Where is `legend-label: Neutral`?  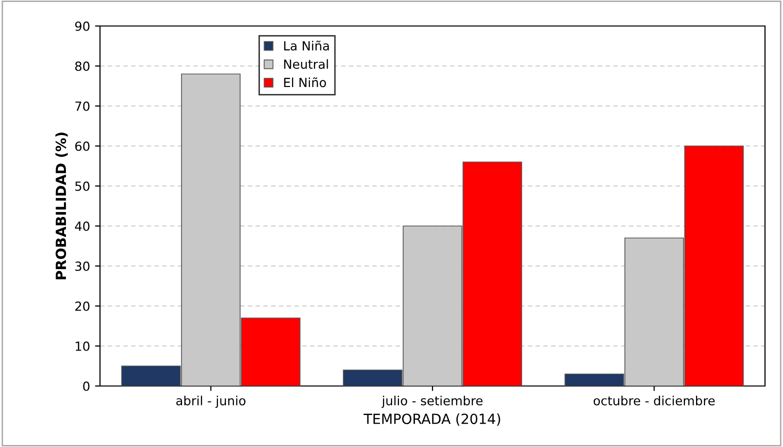 legend-label: Neutral is located at coordinates (306, 64).